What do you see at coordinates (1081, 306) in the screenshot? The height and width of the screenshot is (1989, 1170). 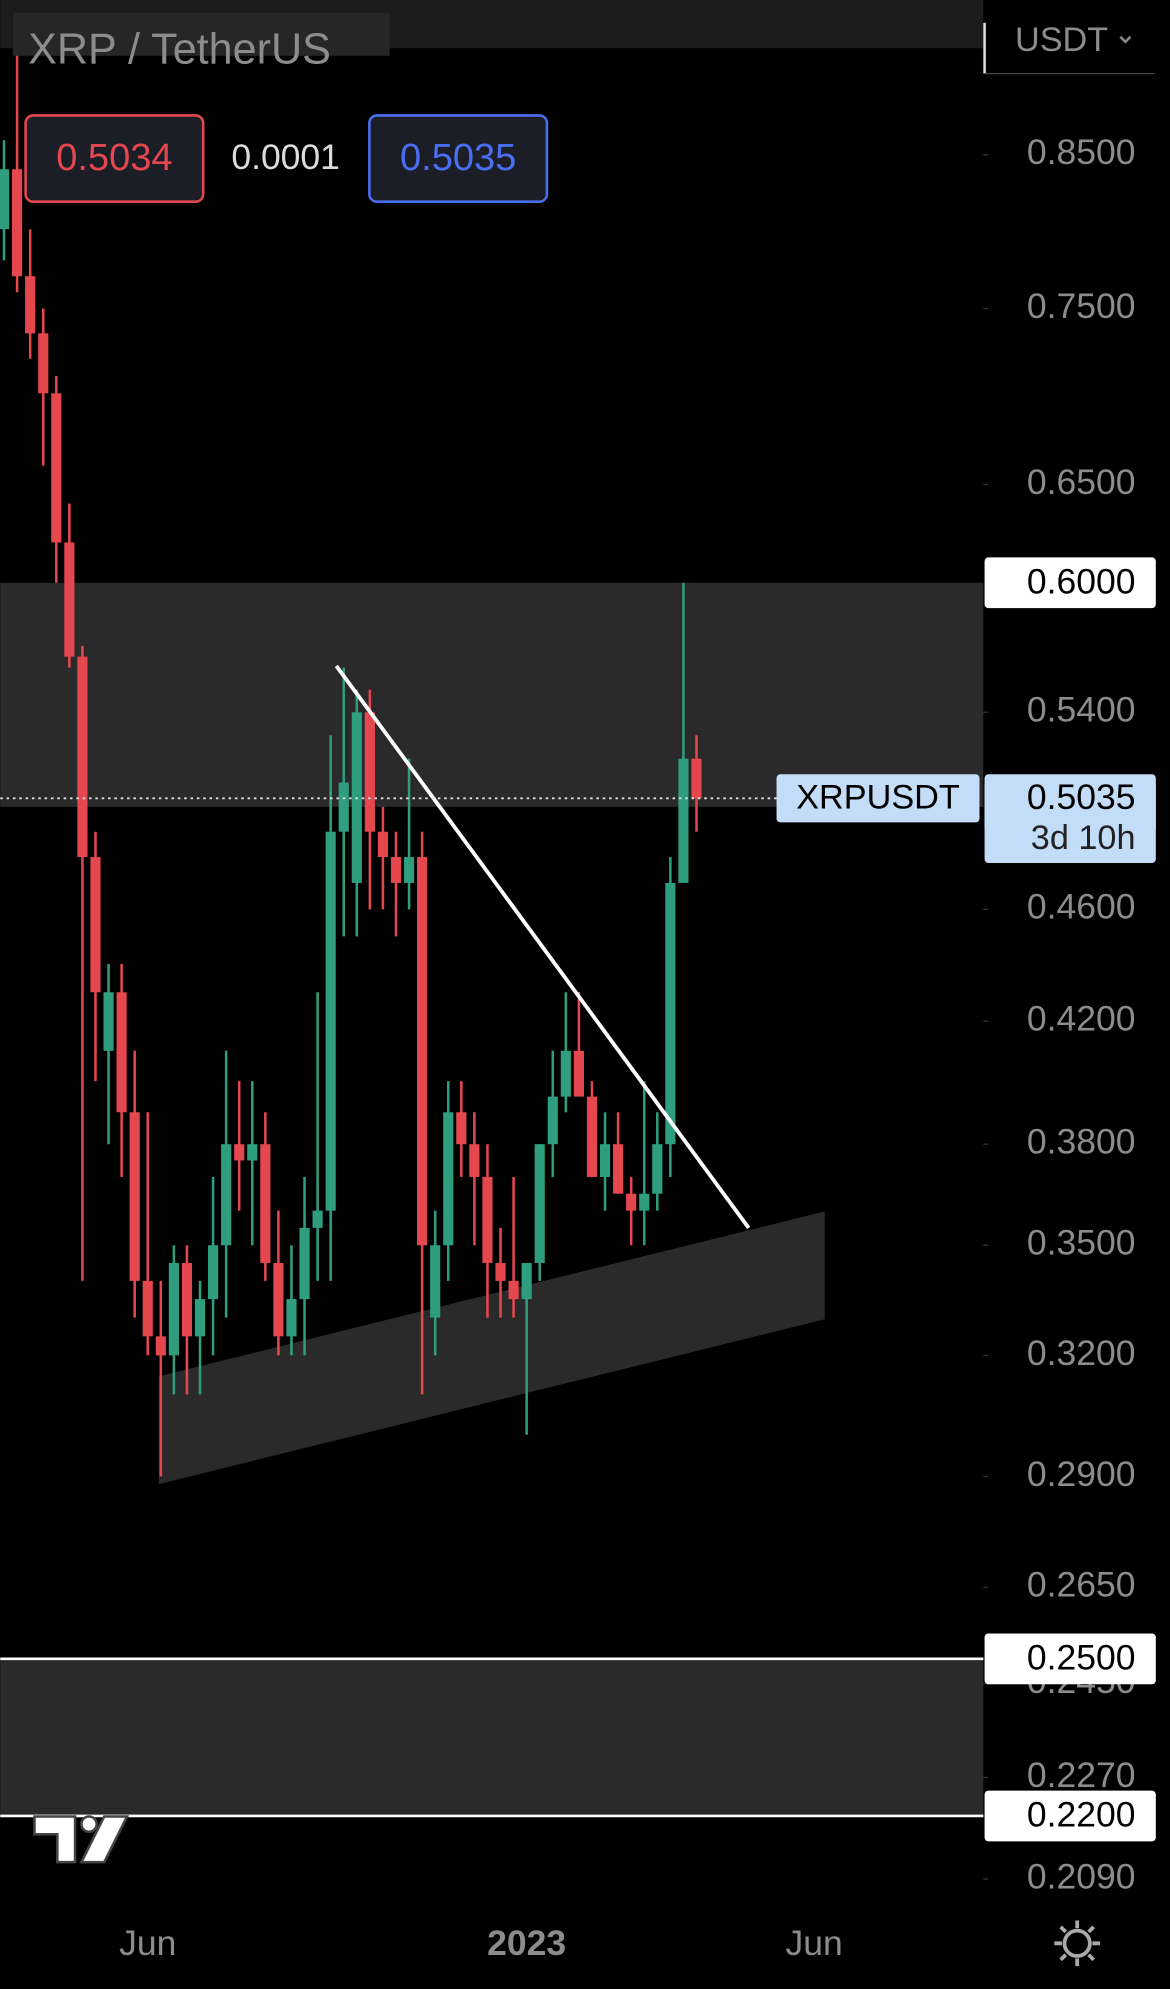 I see `y-tick-label: 0.7500` at bounding box center [1081, 306].